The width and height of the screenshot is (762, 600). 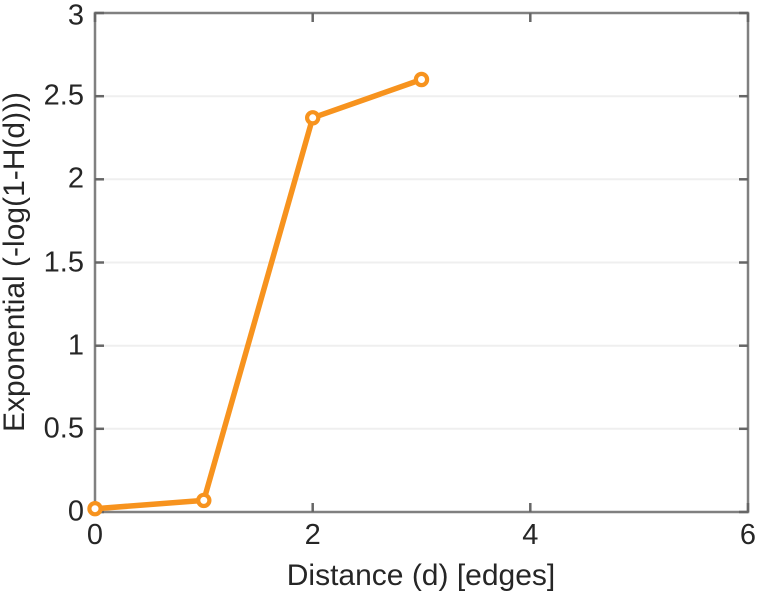 I want to click on y-tick-label-1.5: 1.5, so click(x=63, y=262).